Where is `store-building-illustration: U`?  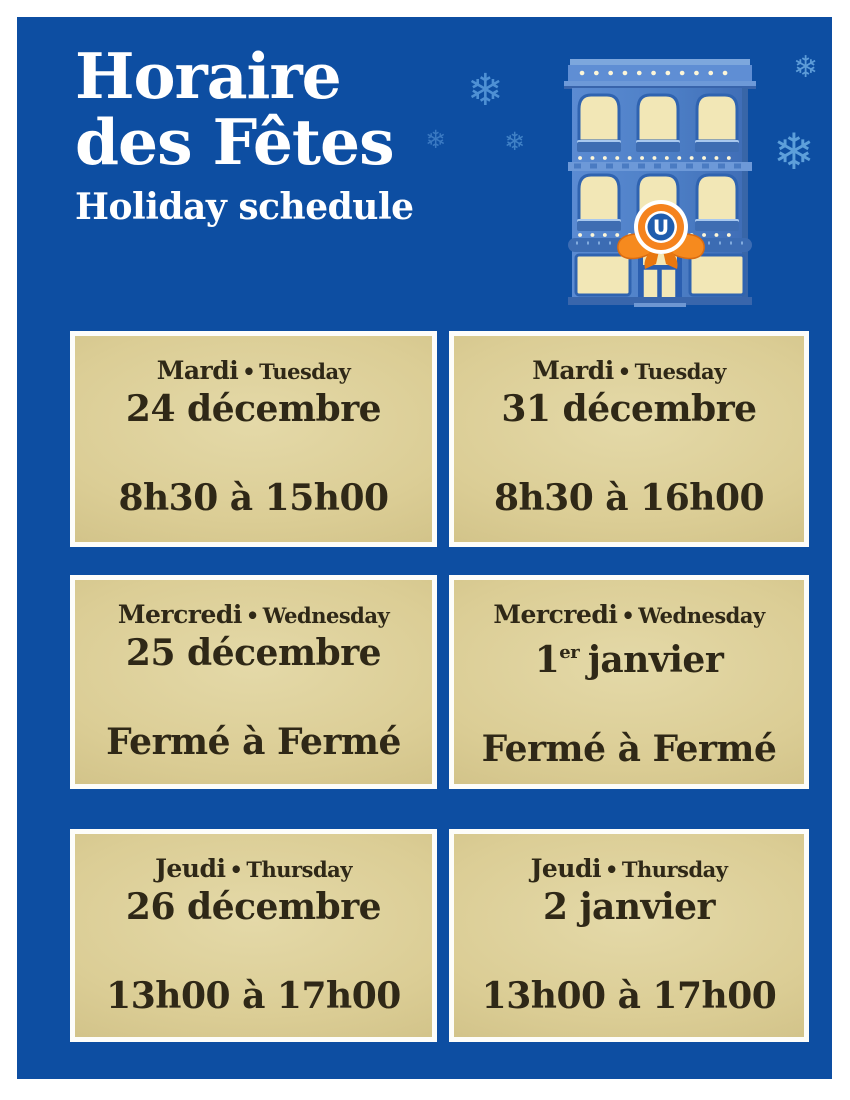 store-building-illustration: U is located at coordinates (660, 183).